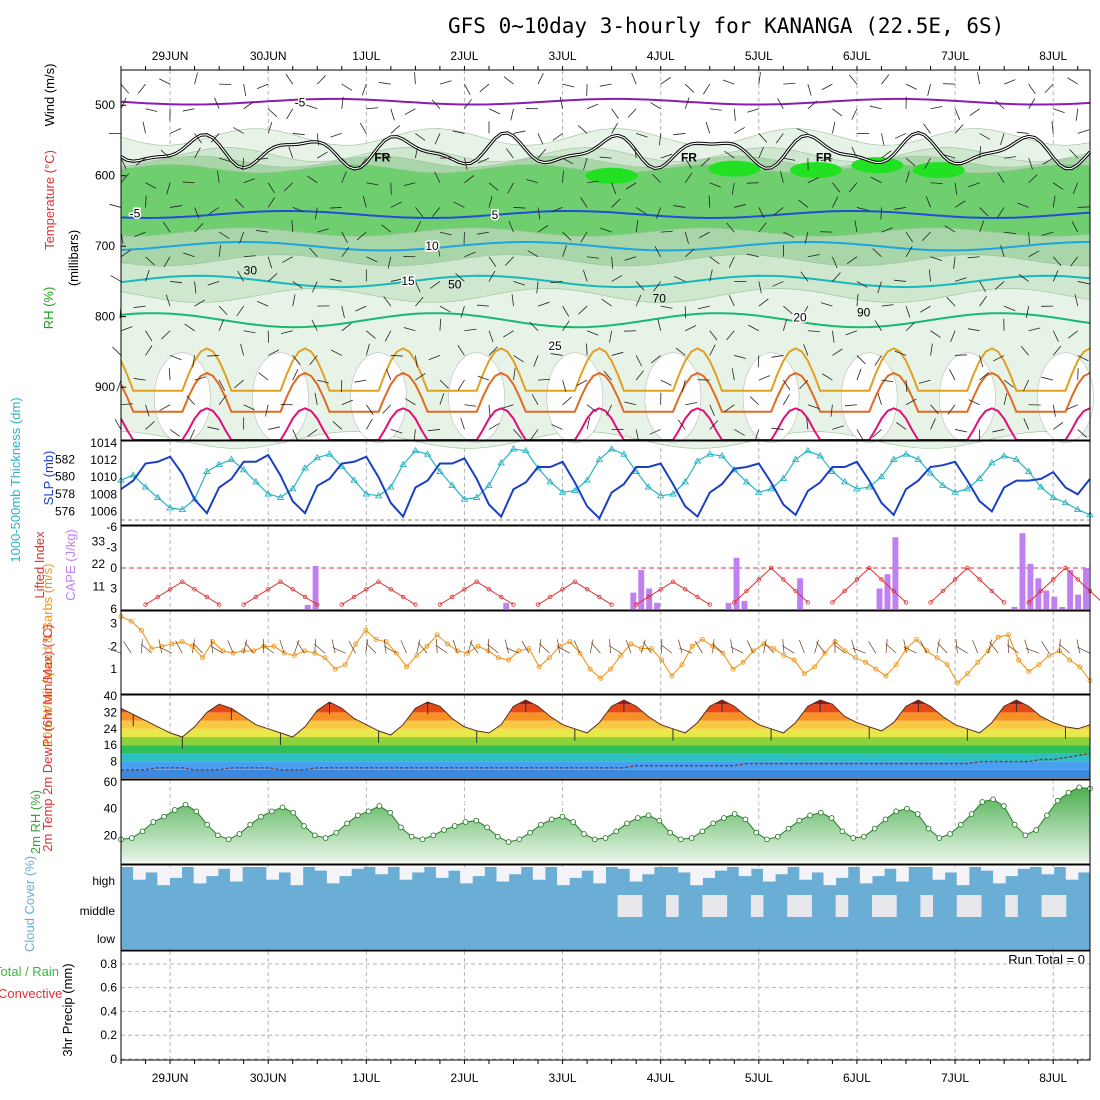 The height and width of the screenshot is (1100, 1100). Describe the element at coordinates (108, 988) in the screenshot. I see `precip-tick: 0.6` at that location.